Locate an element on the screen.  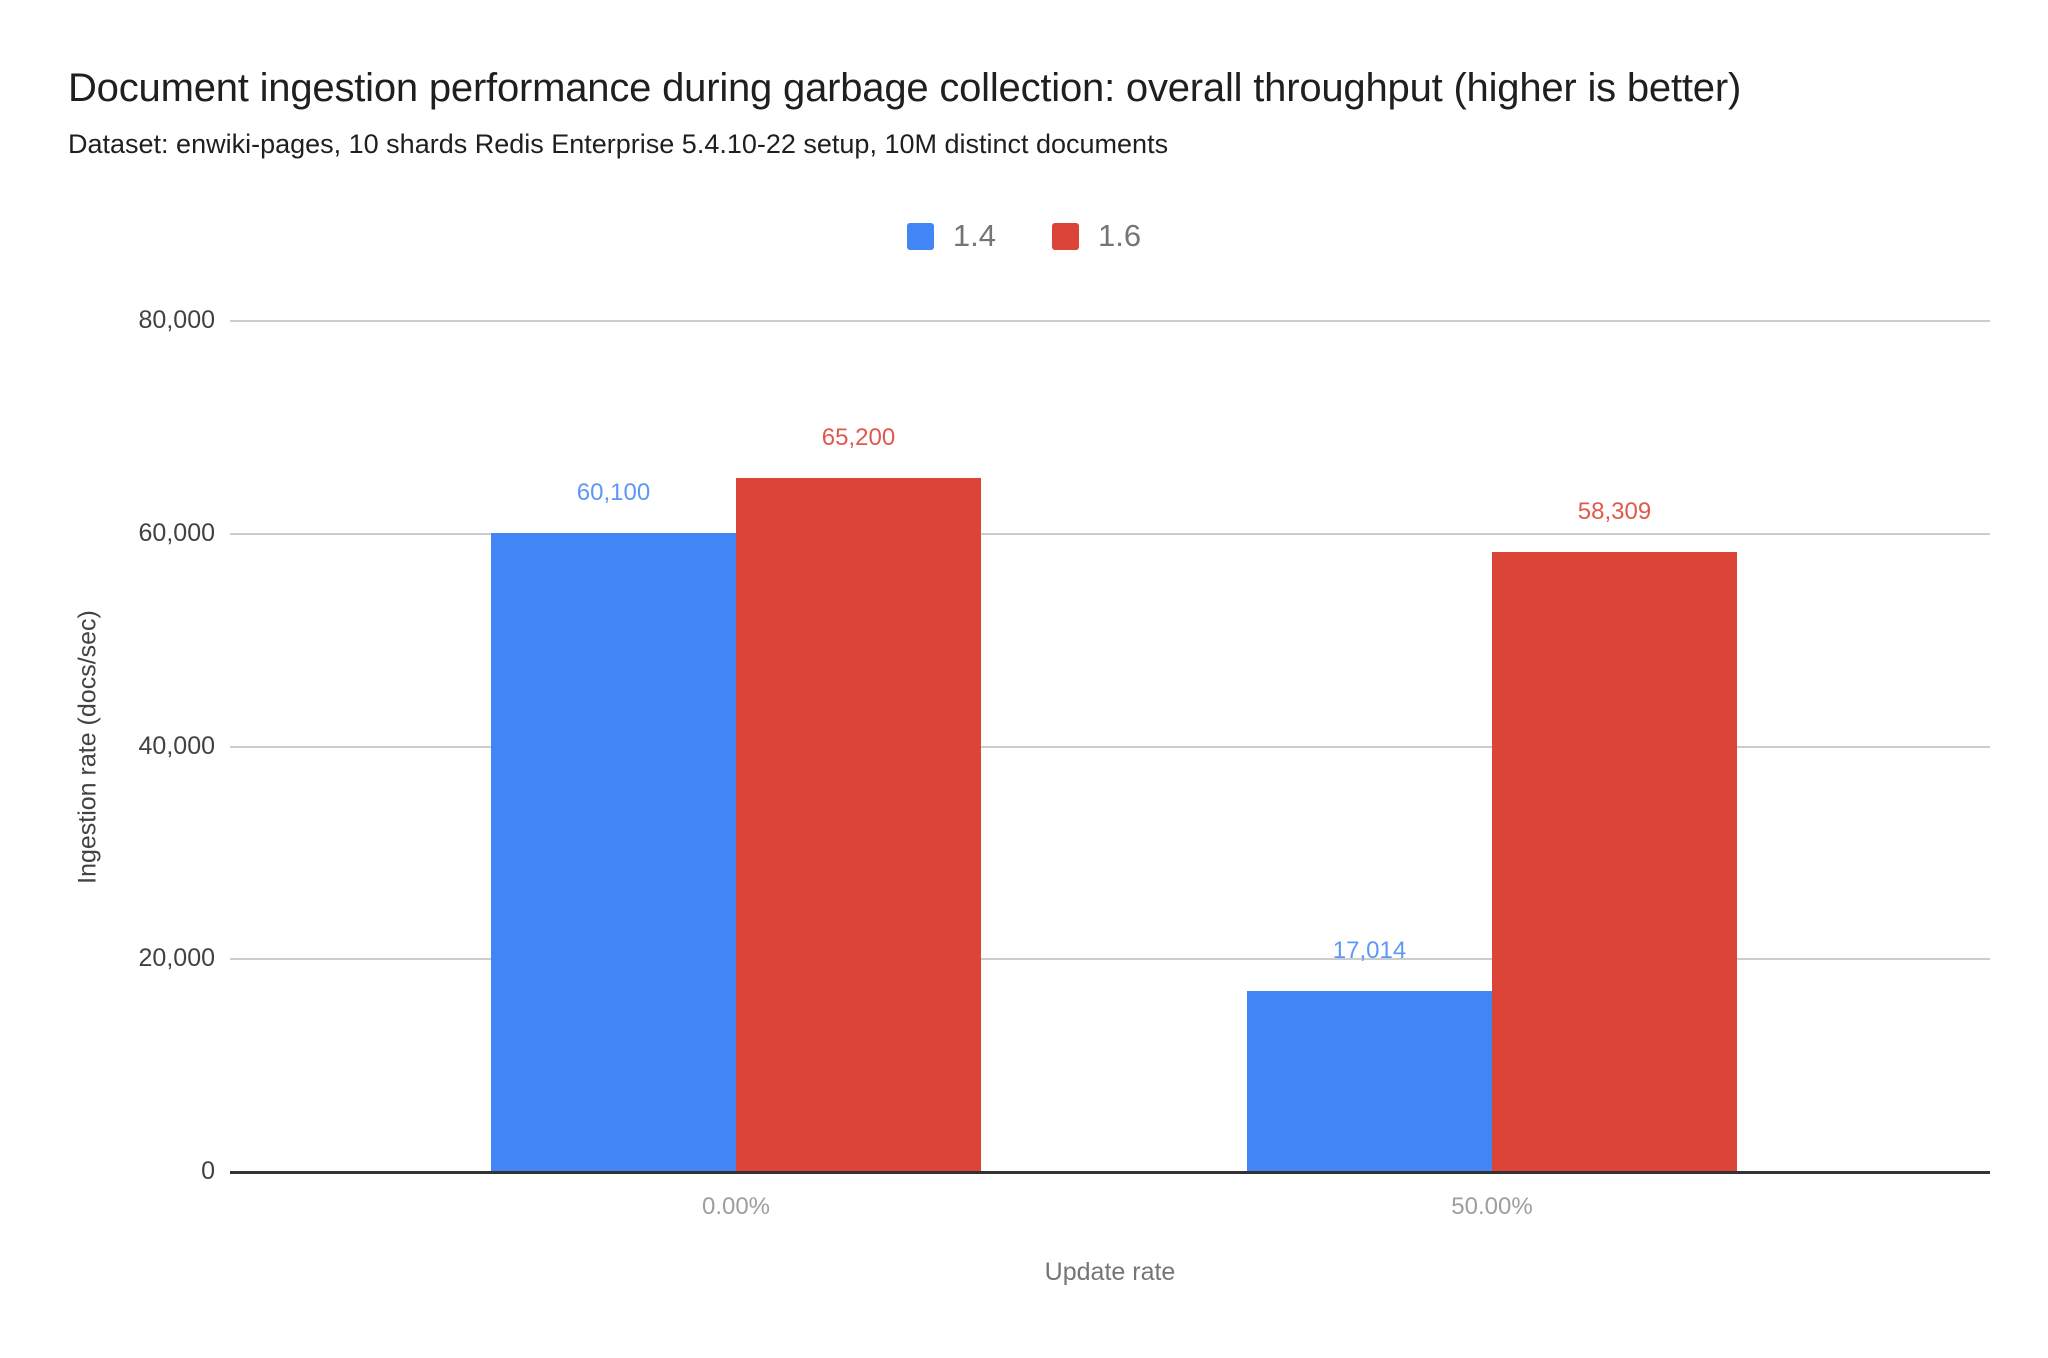
y-tick-label: 80,000 is located at coordinates (176, 320).